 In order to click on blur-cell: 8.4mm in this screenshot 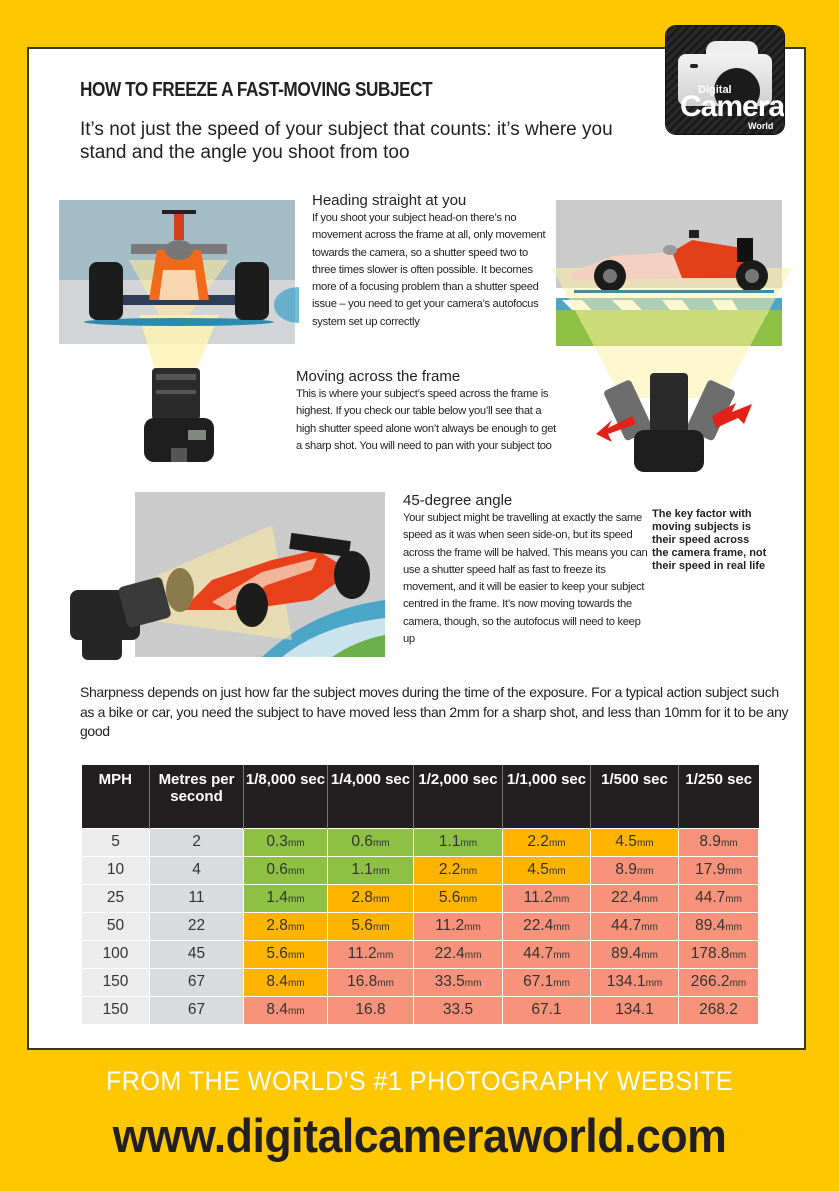, I will do `click(285, 982)`.